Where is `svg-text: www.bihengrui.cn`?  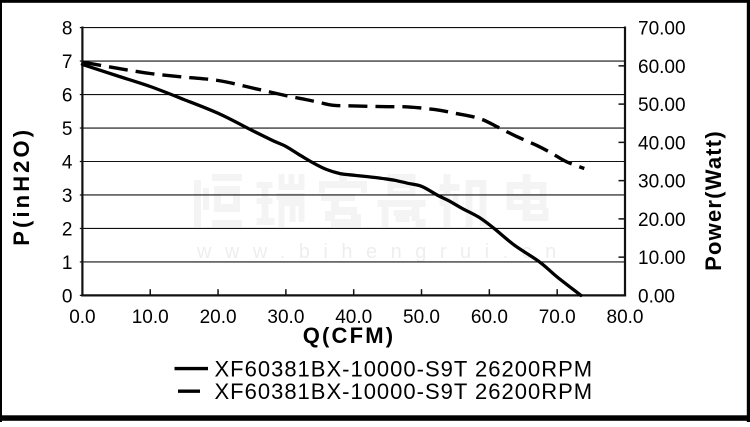
svg-text: www.bihengrui.cn is located at coordinates (383, 252).